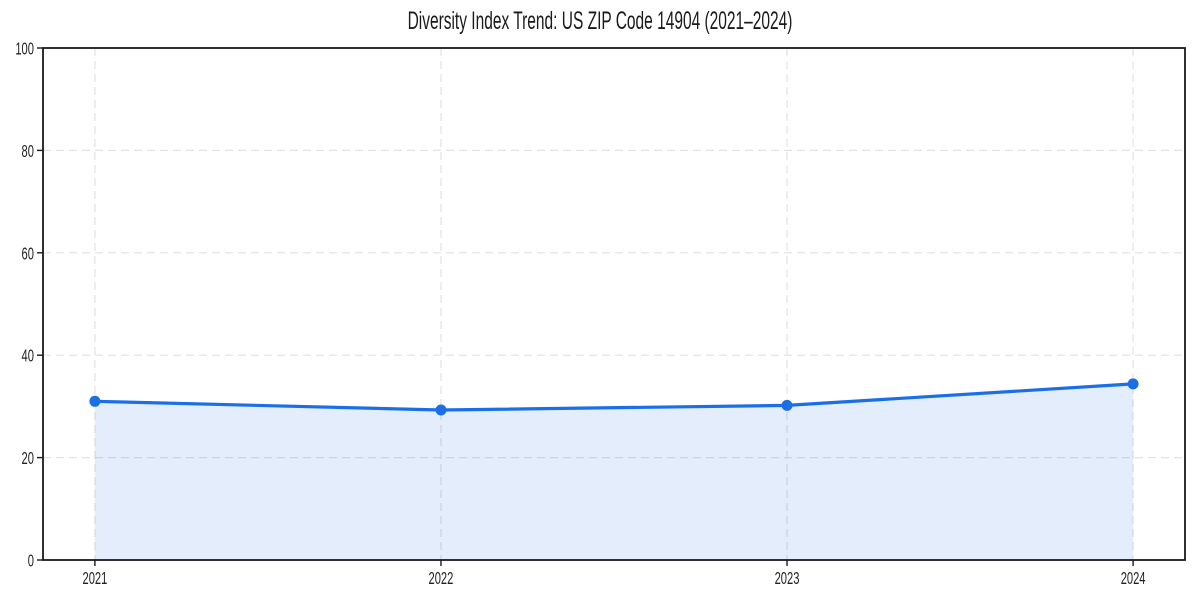 The height and width of the screenshot is (600, 1200). What do you see at coordinates (787, 578) in the screenshot?
I see `x-tick-label-2023: 2023` at bounding box center [787, 578].